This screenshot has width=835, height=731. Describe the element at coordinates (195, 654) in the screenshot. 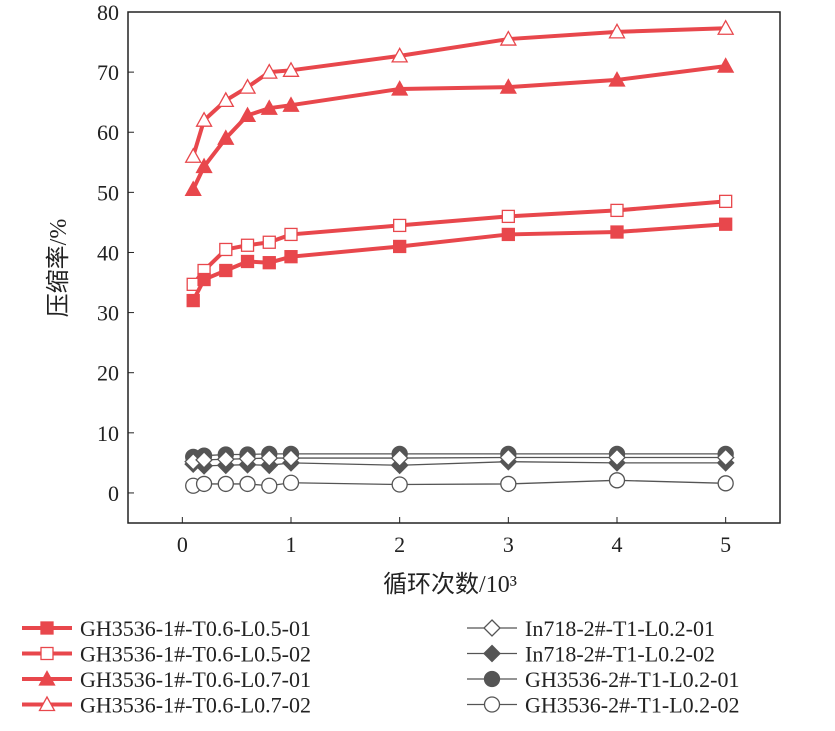

I see `legend-label: GH3536-1#-T0.6-L0.5-02` at that location.